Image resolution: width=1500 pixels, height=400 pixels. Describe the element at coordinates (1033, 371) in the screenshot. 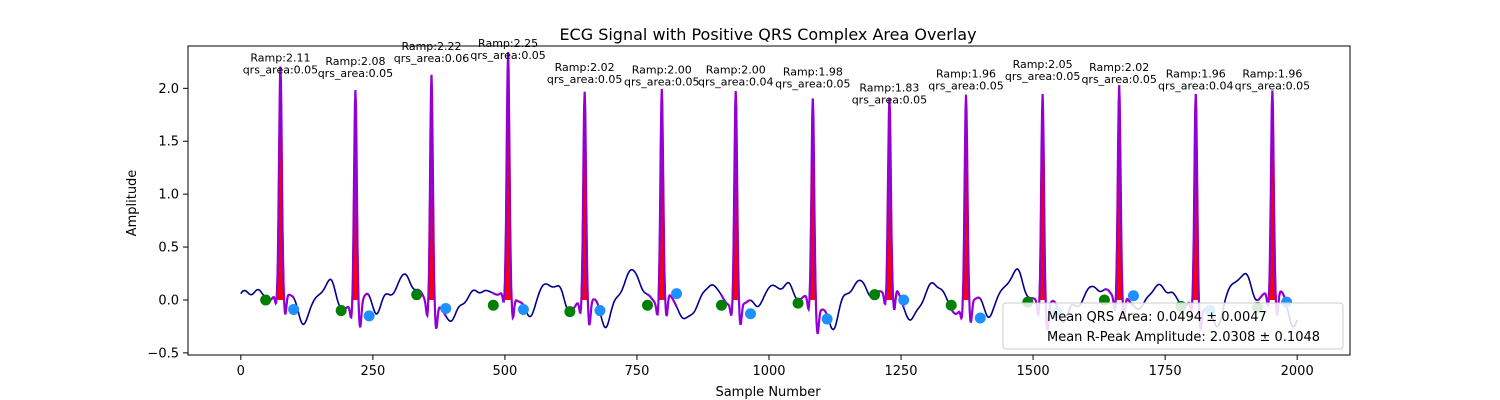

I see `x-tick-label: 1500` at that location.